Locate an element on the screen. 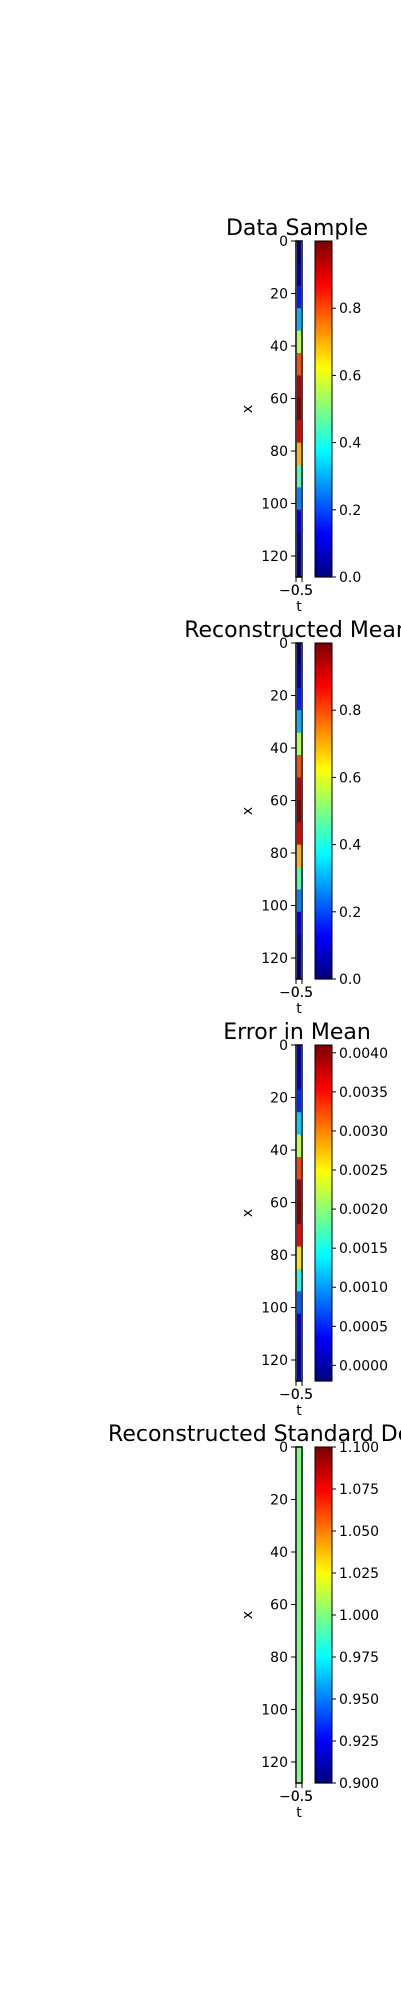  y-tick-label: 80 is located at coordinates (279, 452).